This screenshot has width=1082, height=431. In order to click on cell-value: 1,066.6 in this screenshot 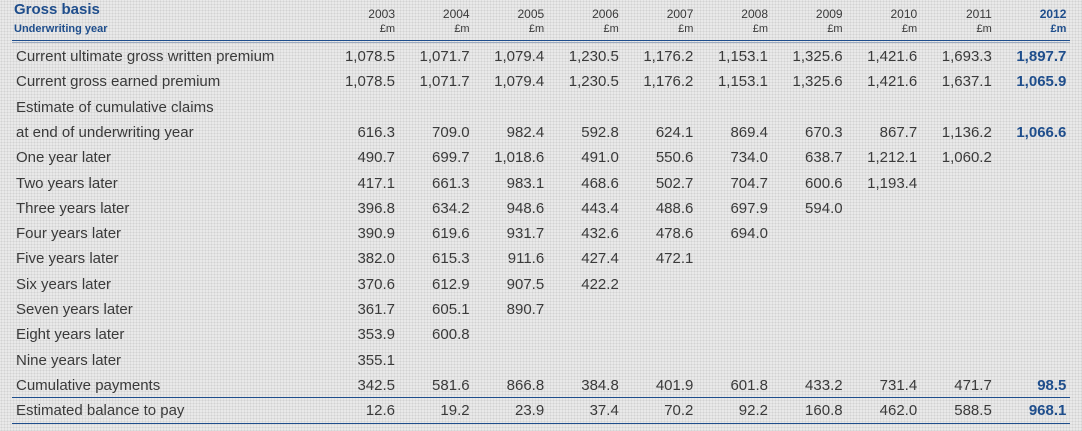, I will do `click(1041, 132)`.